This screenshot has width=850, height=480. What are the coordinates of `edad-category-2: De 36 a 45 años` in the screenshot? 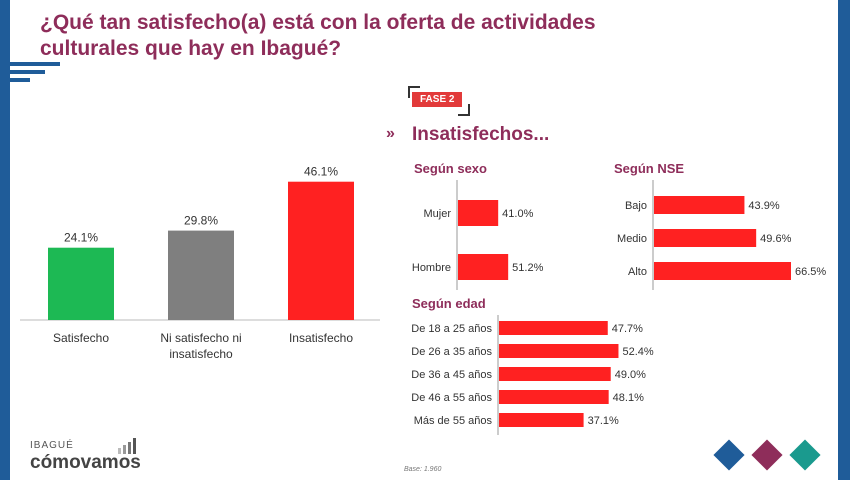 It's located at (451, 375).